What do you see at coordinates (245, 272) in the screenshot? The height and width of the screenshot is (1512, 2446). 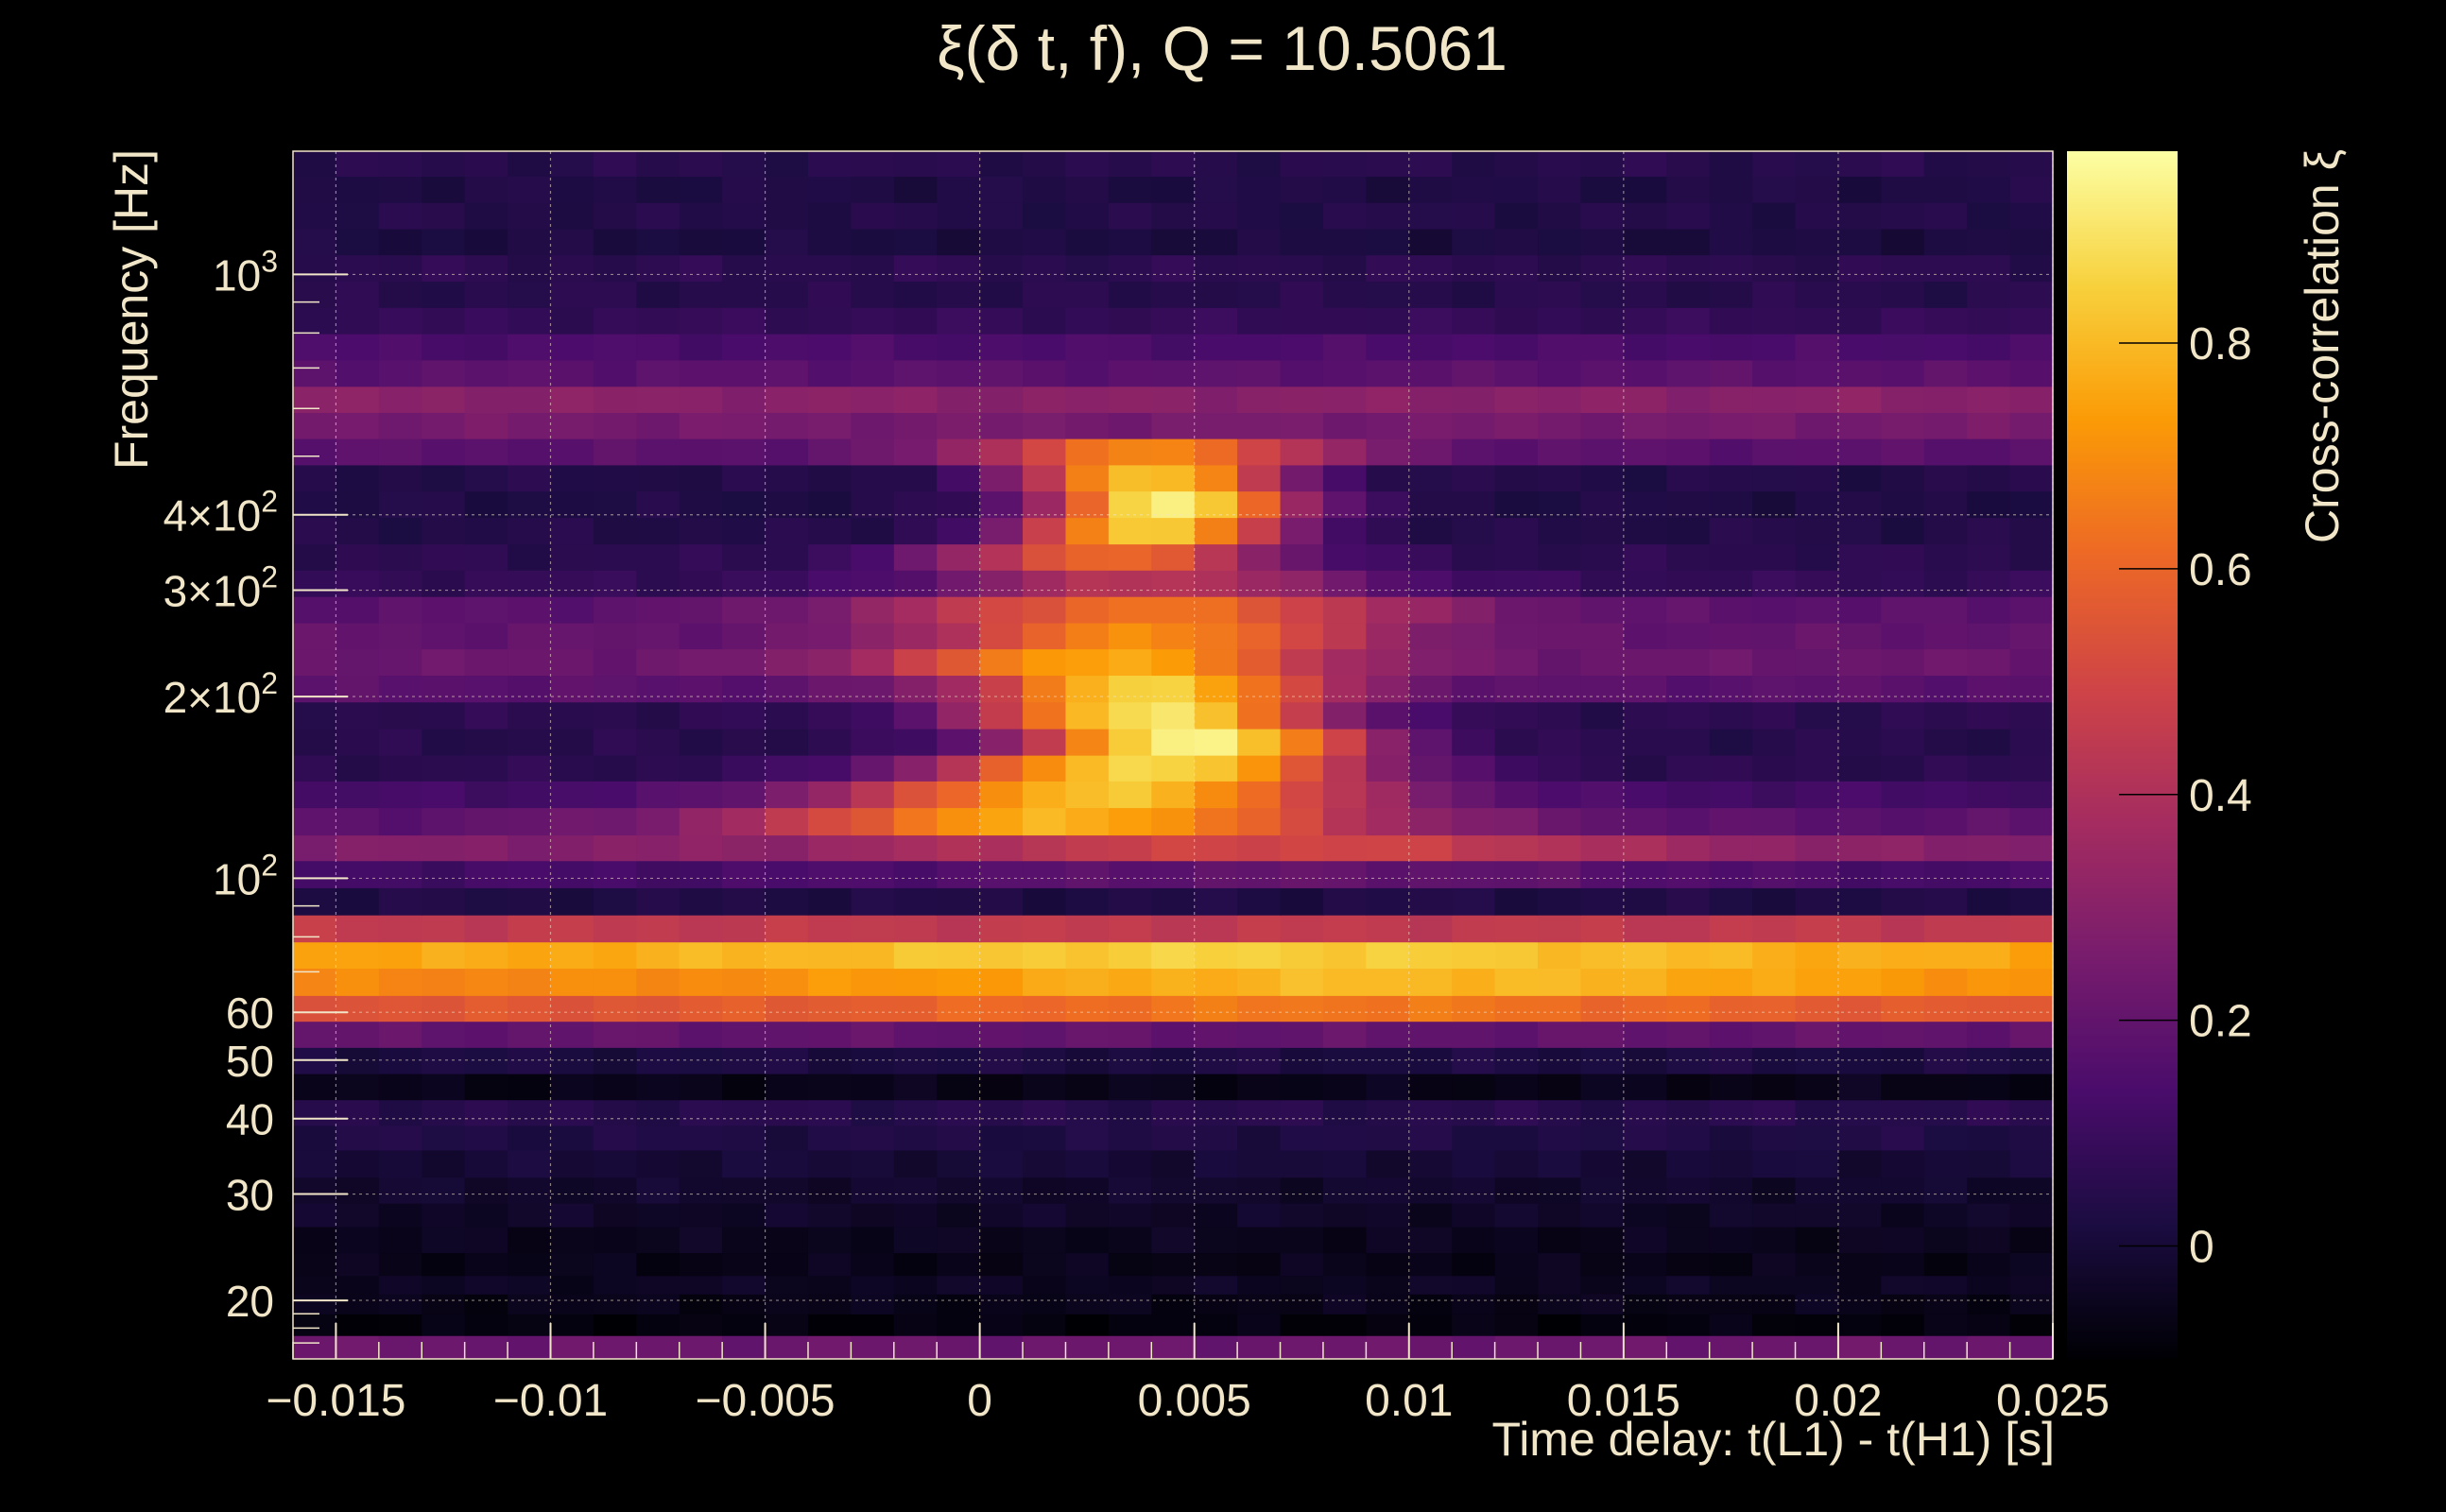 I see `y-tick-label: 103` at bounding box center [245, 272].